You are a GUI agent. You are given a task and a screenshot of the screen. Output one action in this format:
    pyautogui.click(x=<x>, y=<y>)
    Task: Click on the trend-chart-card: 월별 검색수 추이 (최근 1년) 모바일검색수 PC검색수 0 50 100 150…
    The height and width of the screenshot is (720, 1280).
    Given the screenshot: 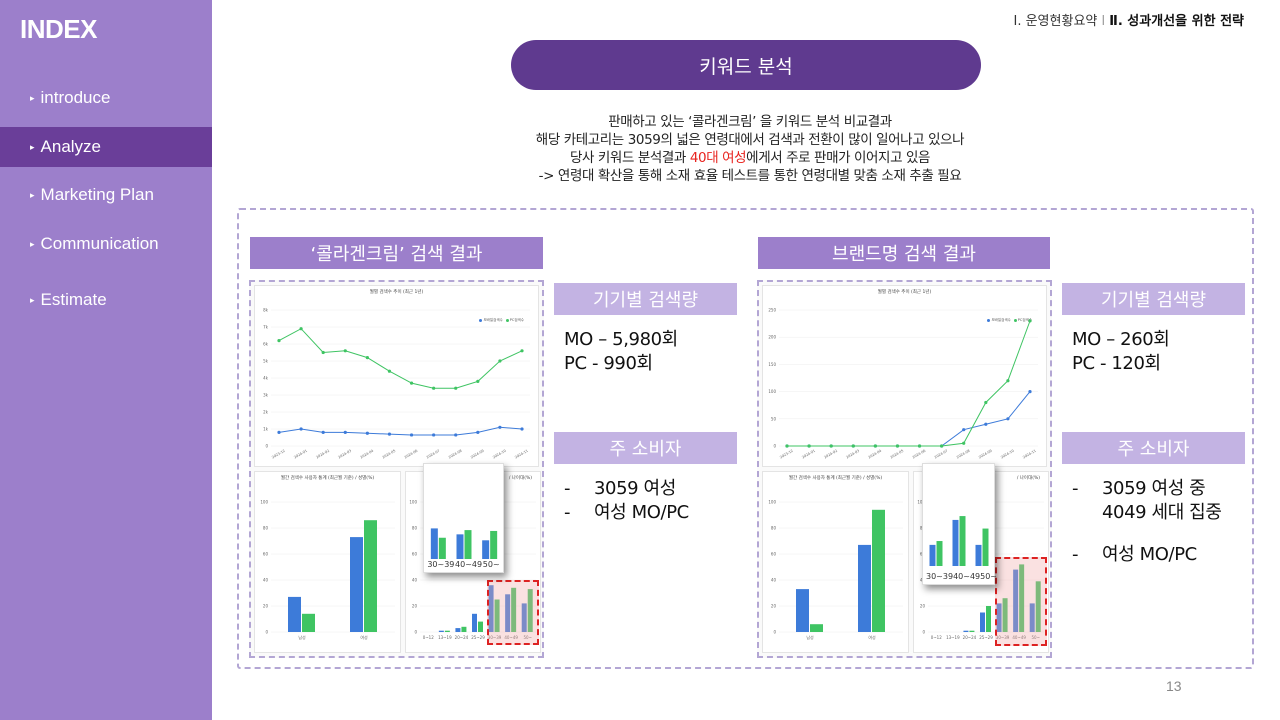 What is the action you would take?
    pyautogui.click(x=904, y=376)
    